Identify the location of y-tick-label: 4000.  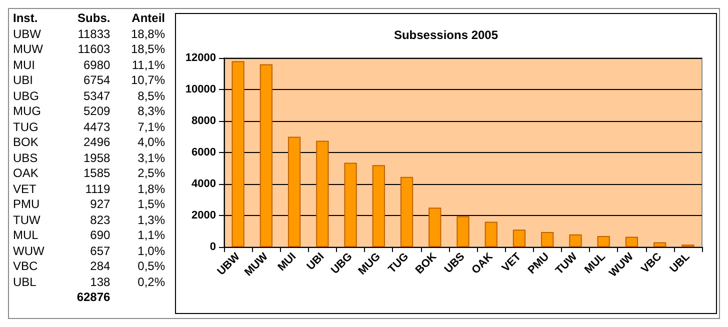
(204, 184).